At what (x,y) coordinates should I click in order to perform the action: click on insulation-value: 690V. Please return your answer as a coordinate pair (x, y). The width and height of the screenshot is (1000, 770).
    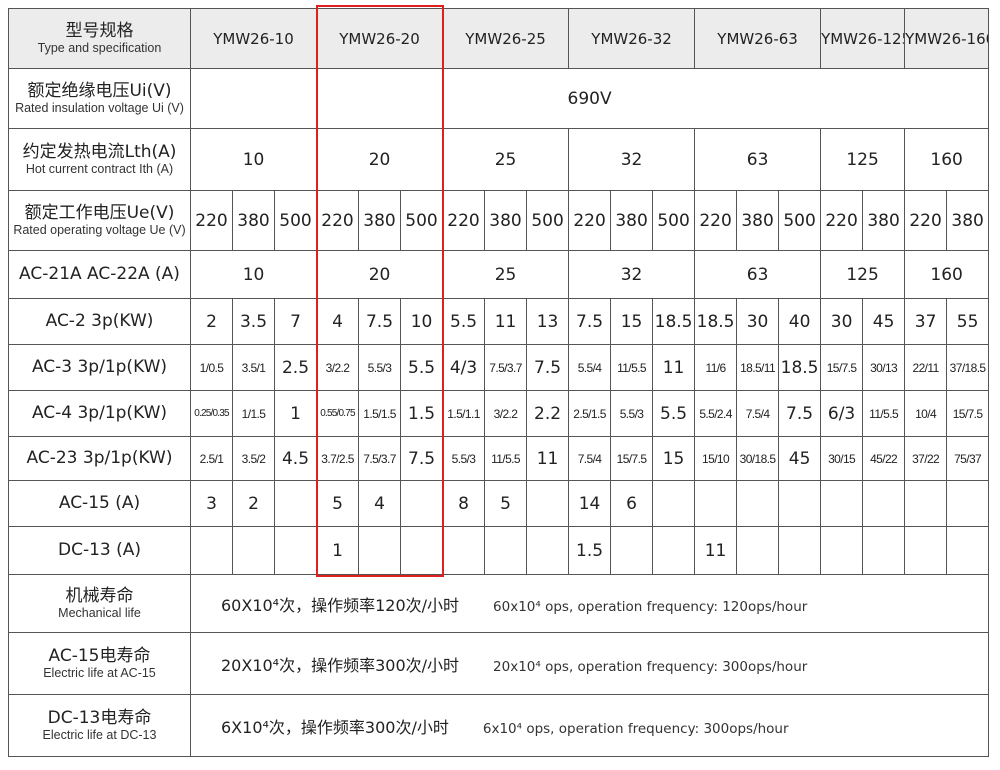
    Looking at the image, I should click on (589, 98).